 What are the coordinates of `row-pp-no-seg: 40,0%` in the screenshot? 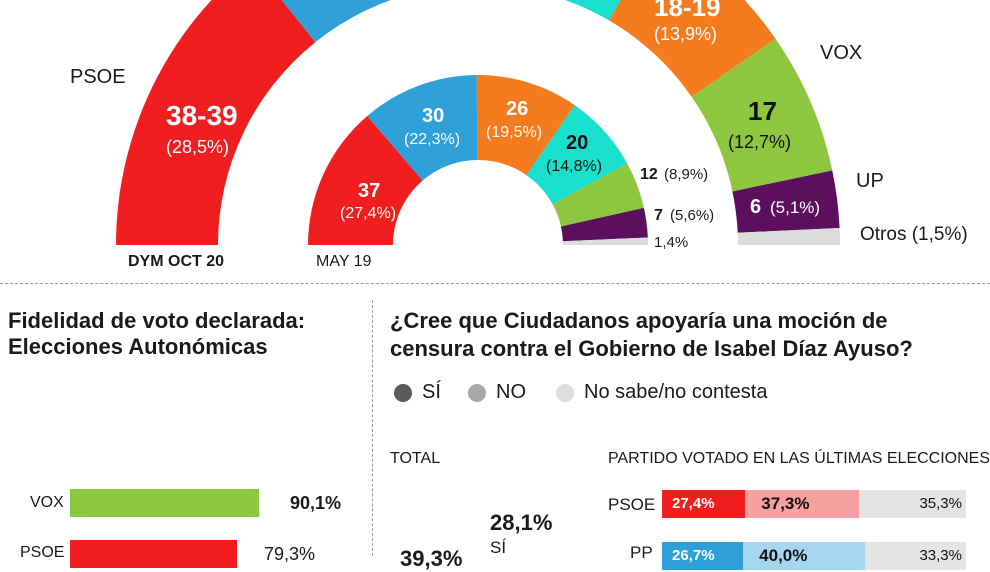 It's located at (804, 556).